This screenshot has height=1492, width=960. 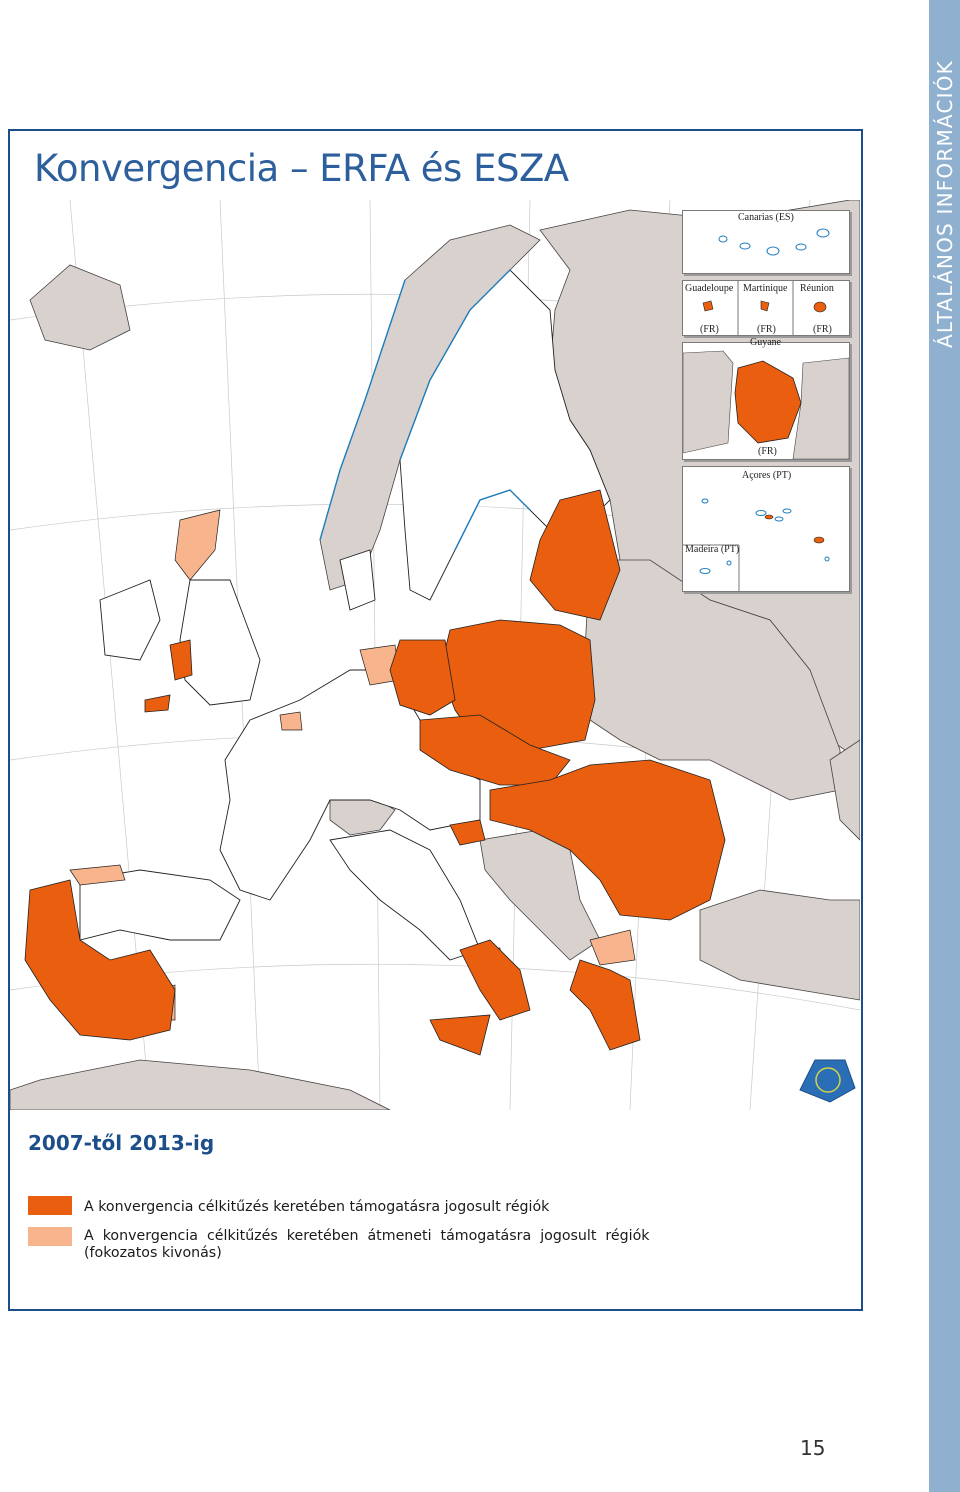 What do you see at coordinates (766, 405) in the screenshot?
I see `guyane-map` at bounding box center [766, 405].